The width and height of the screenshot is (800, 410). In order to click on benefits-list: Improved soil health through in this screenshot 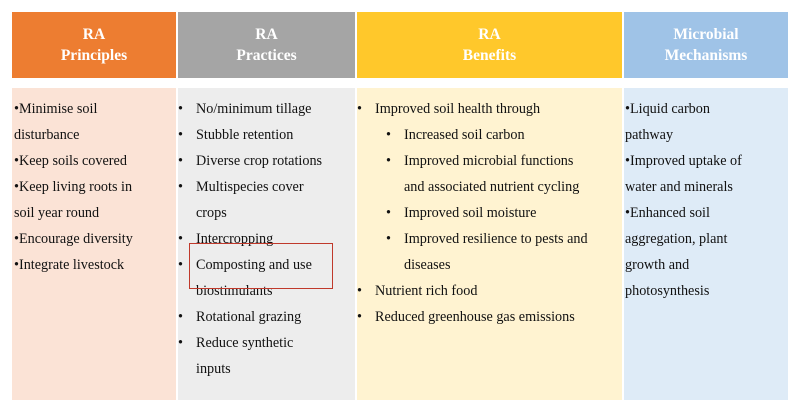, I will do `click(448, 109)`.